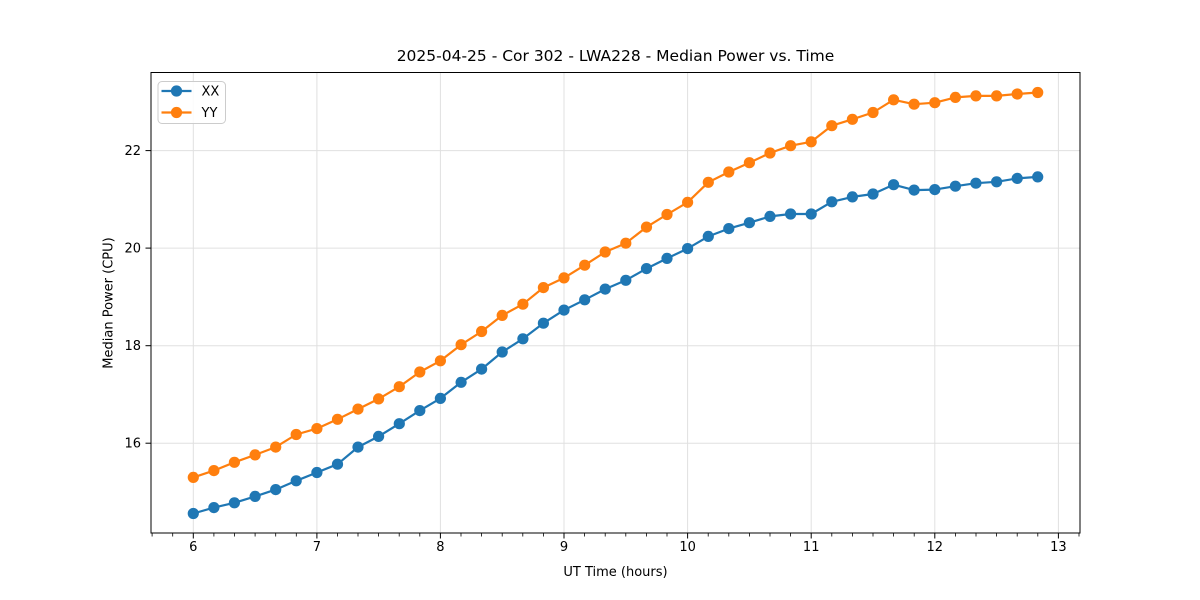  What do you see at coordinates (211, 92) in the screenshot?
I see `legend-label-xx: XX` at bounding box center [211, 92].